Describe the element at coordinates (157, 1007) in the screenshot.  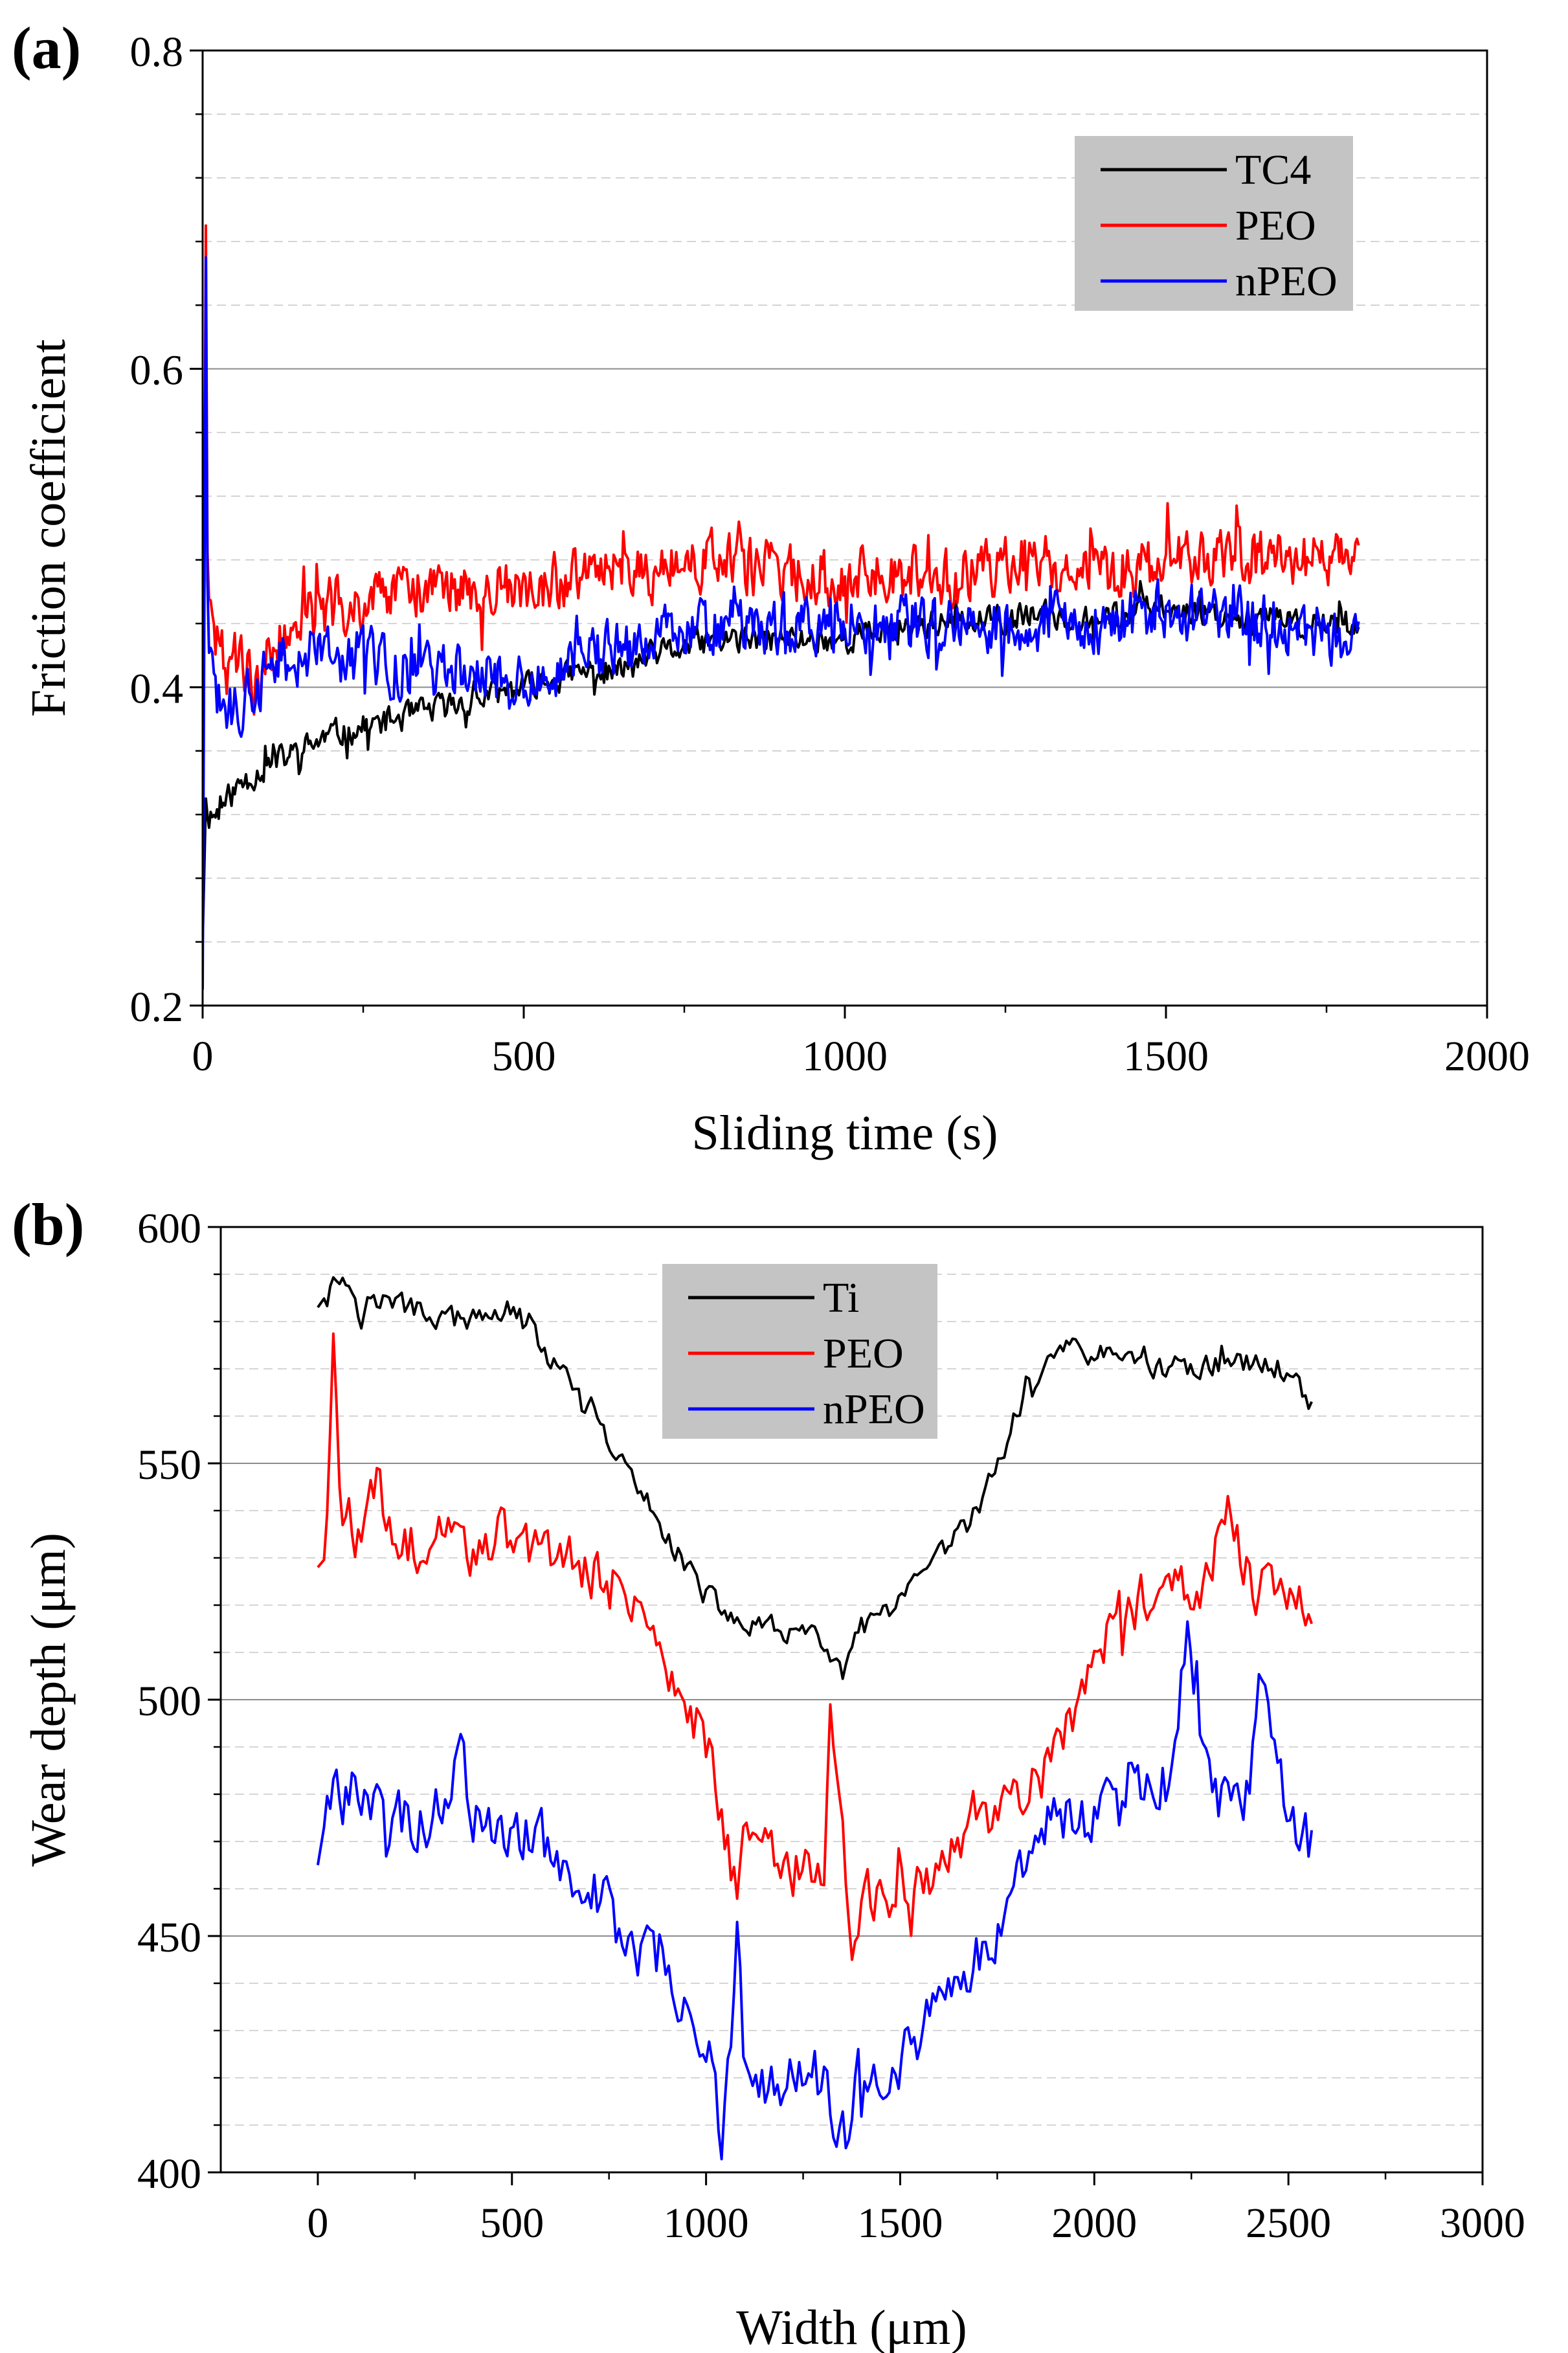
I see `y-tick-label: 0.2` at that location.